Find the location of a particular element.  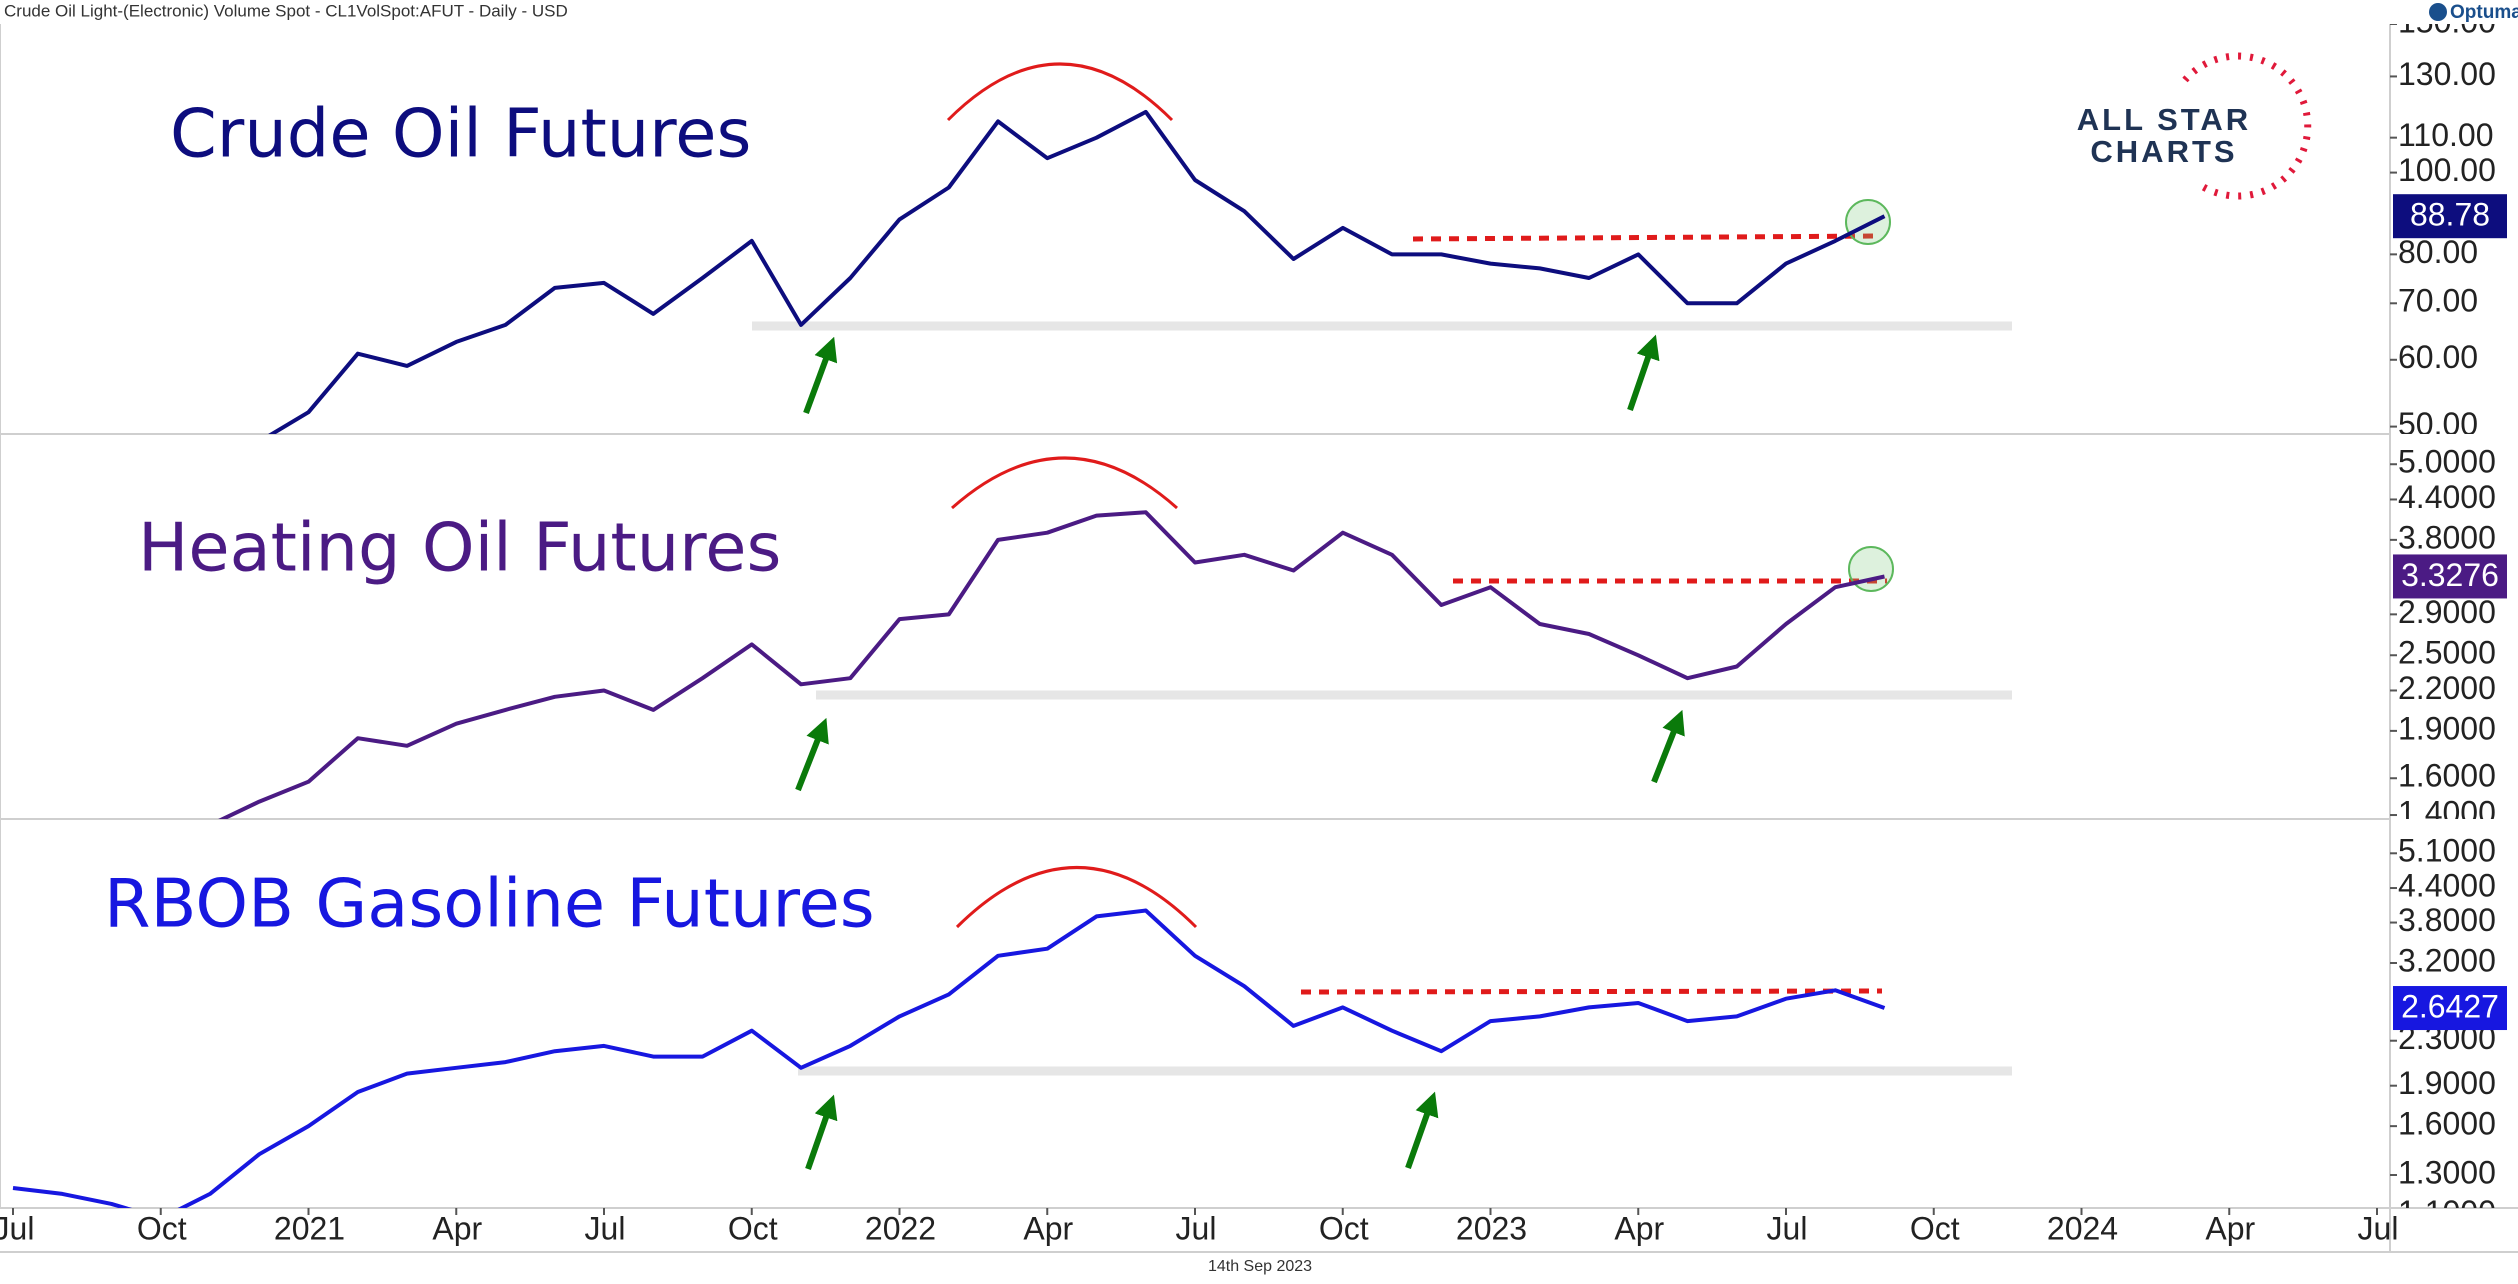

brand: Optuma is located at coordinates (2484, 12).